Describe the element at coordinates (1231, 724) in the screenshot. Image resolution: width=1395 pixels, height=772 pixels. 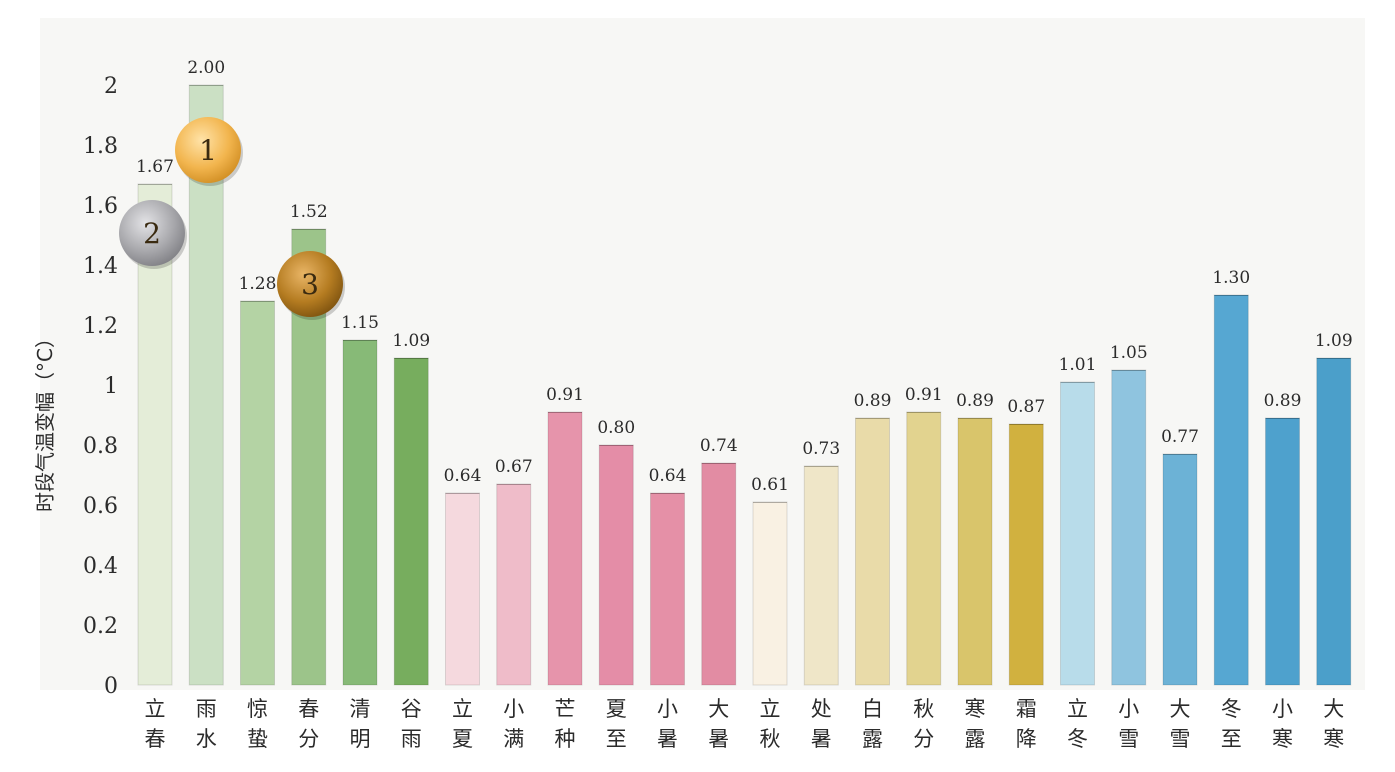
I see `category-label: 冬至` at that location.